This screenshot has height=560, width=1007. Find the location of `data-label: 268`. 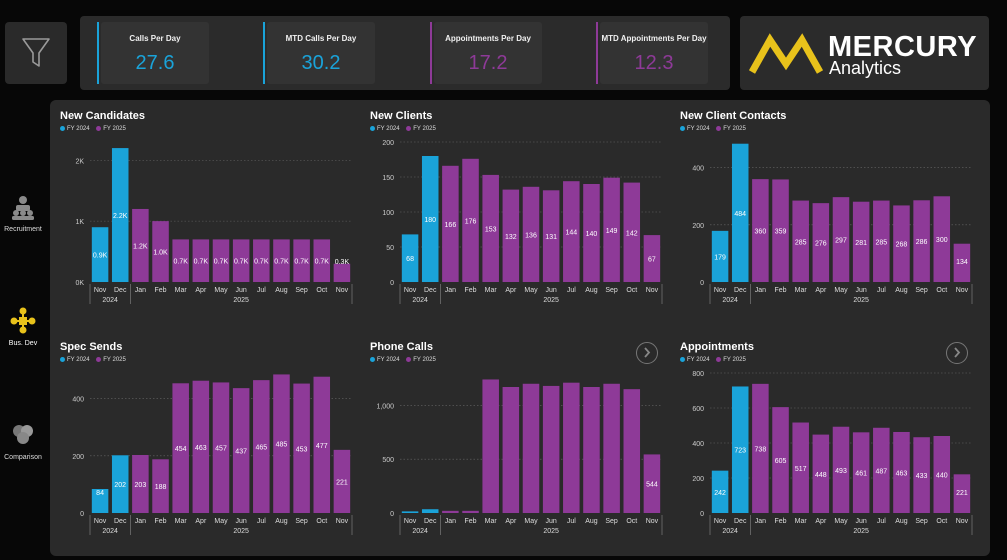

data-label: 268 is located at coordinates (902, 245).